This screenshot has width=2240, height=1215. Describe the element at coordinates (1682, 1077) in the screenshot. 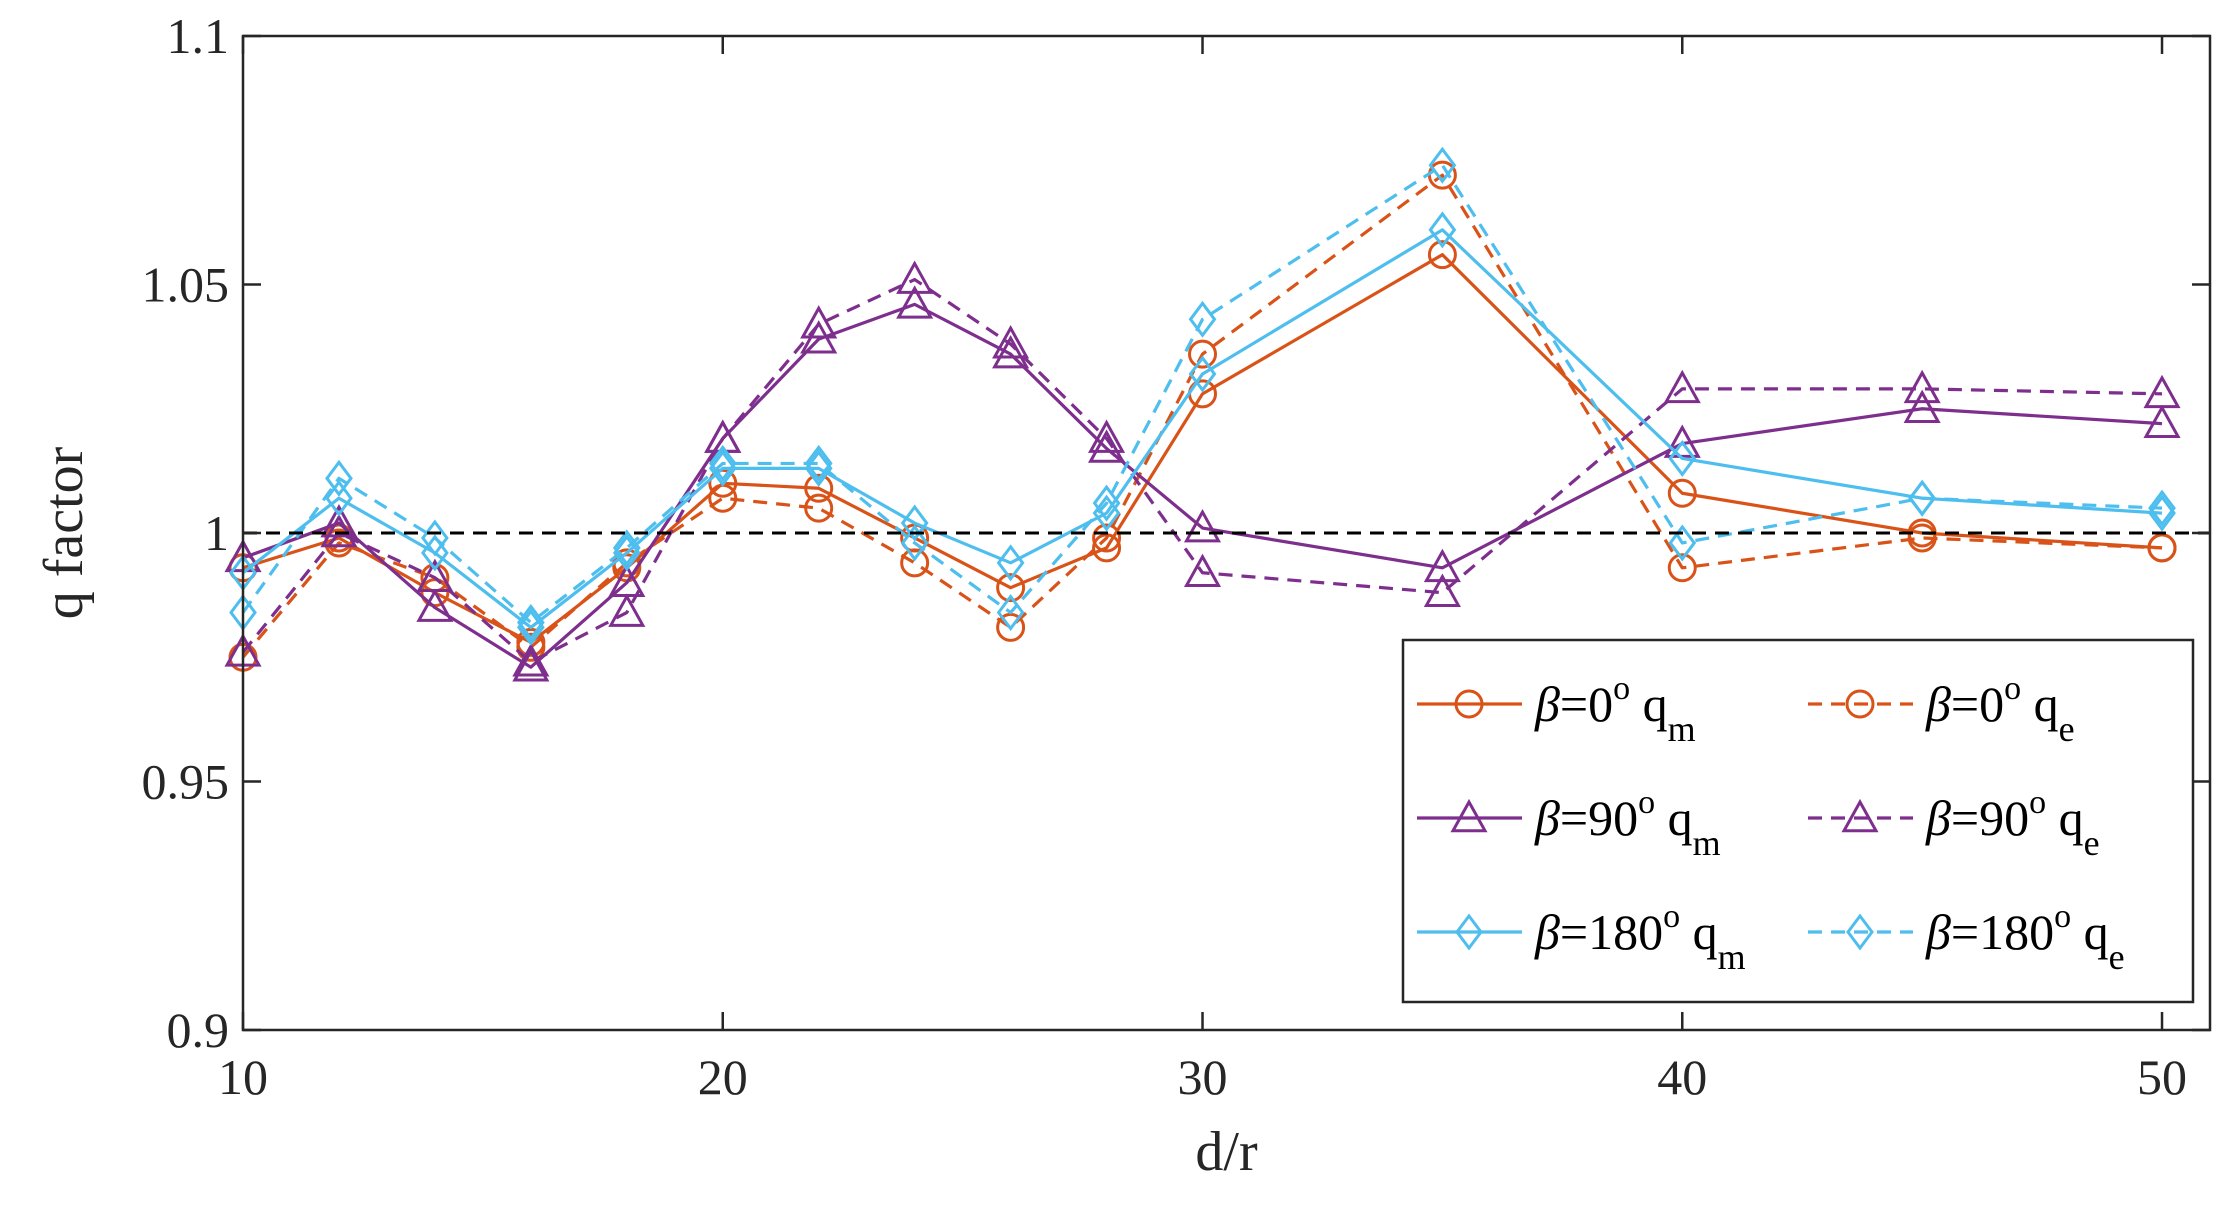

I see `x-tick-label: 40` at that location.